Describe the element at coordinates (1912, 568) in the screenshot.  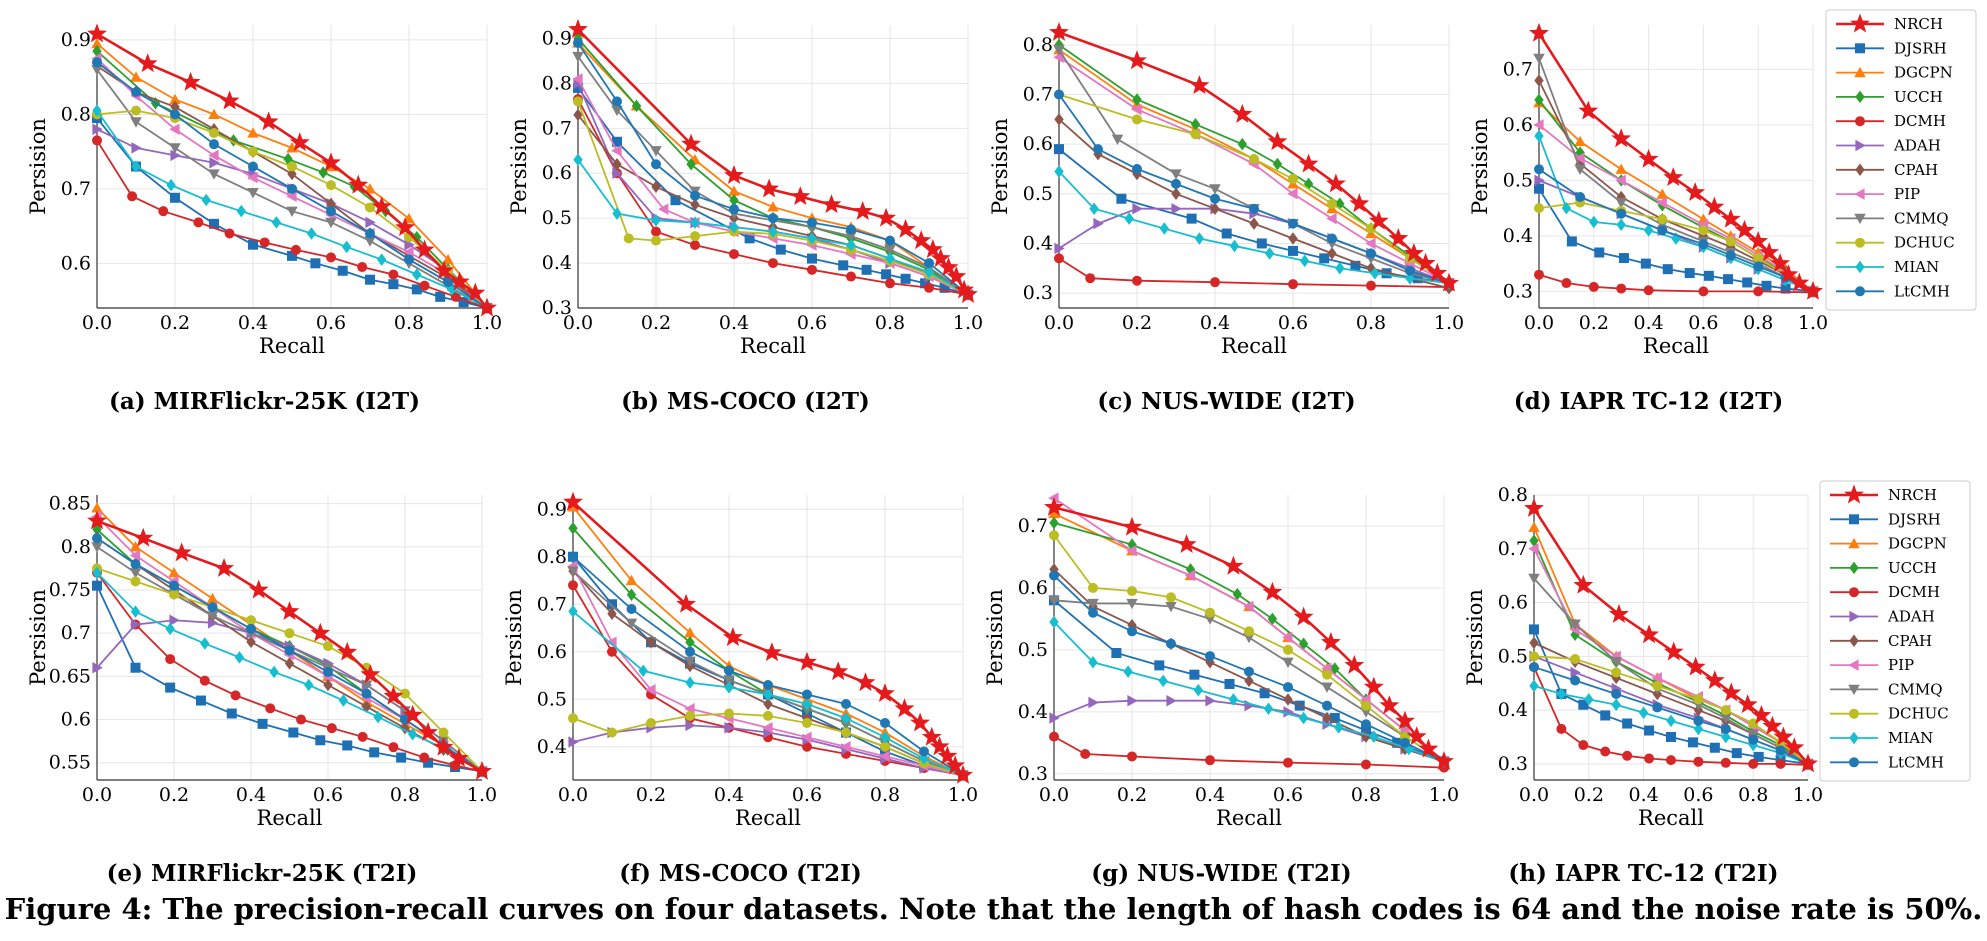
I see `legend-label: UCCH` at that location.